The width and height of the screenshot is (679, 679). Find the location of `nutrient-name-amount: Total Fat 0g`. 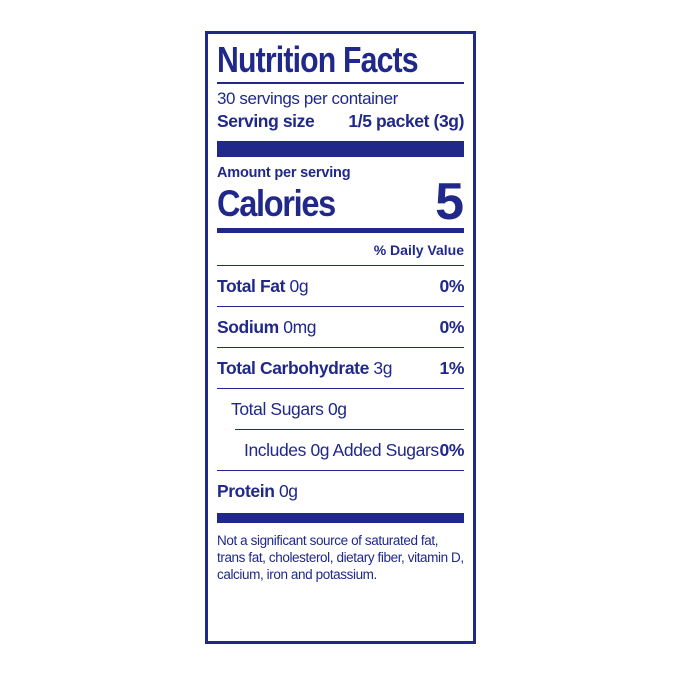

nutrient-name-amount: Total Fat 0g is located at coordinates (263, 286).